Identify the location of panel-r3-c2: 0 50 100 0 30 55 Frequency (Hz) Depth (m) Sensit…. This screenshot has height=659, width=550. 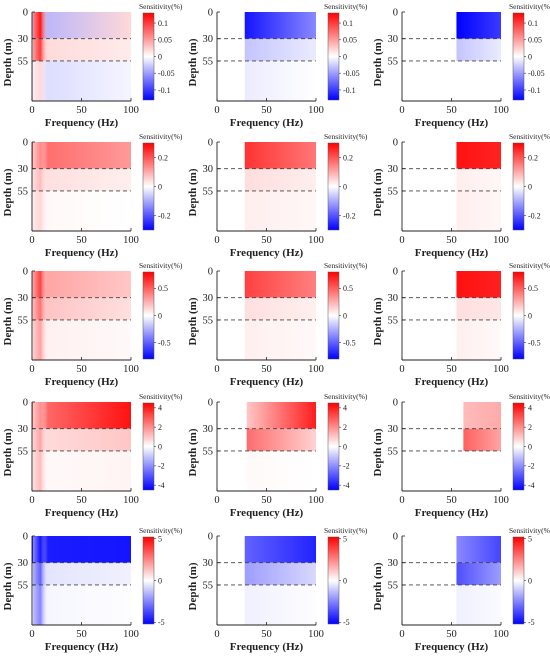
(277, 324).